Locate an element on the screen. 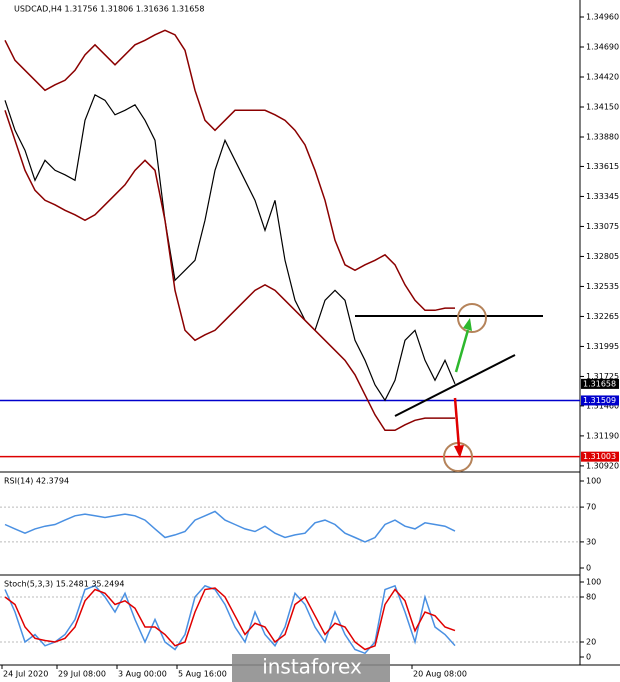 Image resolution: width=620 pixels, height=682 pixels. watermark-bg is located at coordinates (311, 668).